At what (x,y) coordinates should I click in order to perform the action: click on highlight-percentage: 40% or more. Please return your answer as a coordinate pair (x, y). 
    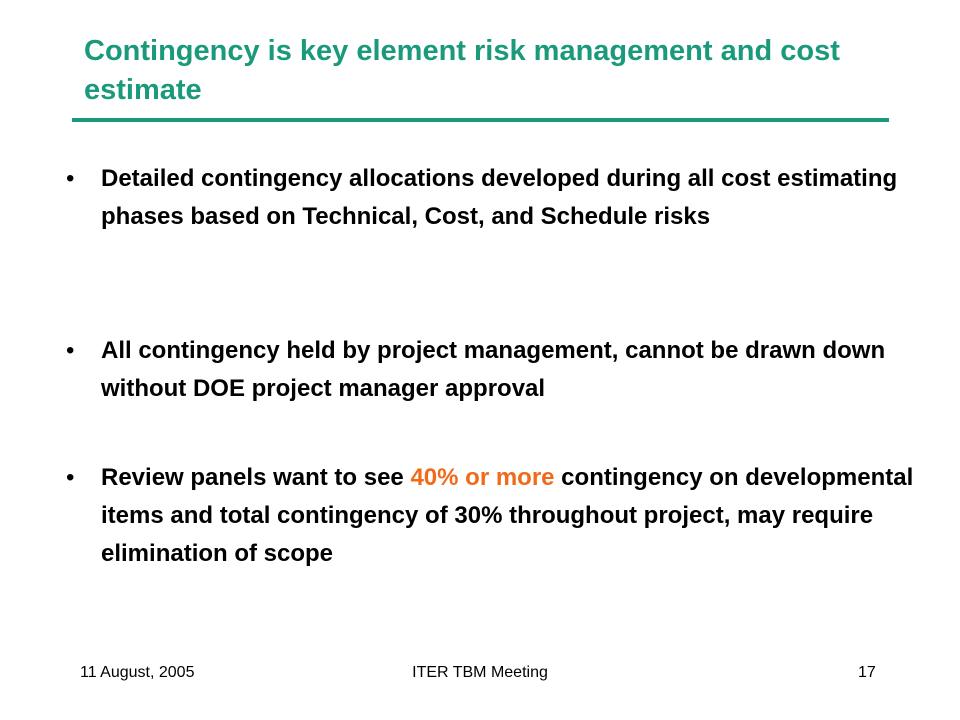
    Looking at the image, I should click on (482, 477).